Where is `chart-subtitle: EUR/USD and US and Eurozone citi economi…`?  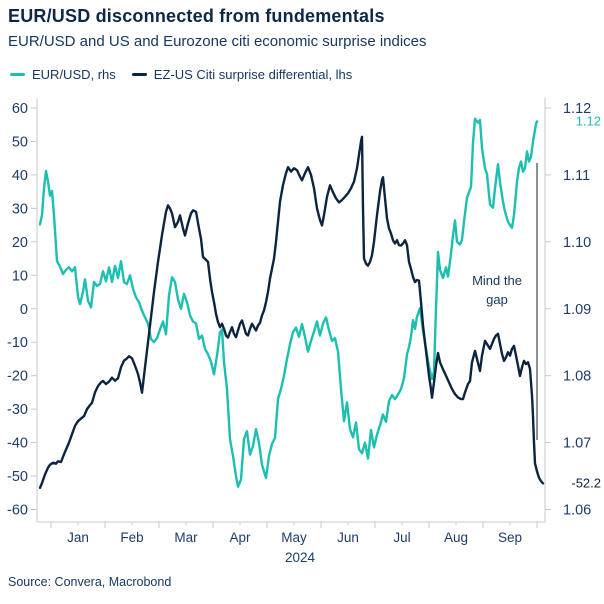
chart-subtitle: EUR/USD and US and Eurozone citi economi… is located at coordinates (217, 41).